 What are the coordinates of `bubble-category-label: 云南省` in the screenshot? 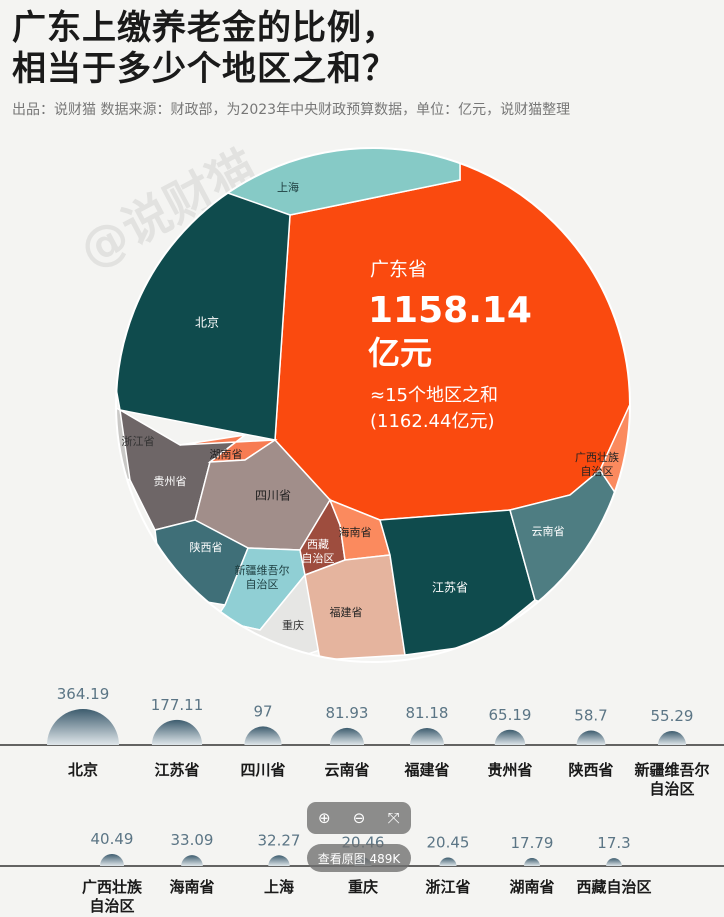 It's located at (346, 770).